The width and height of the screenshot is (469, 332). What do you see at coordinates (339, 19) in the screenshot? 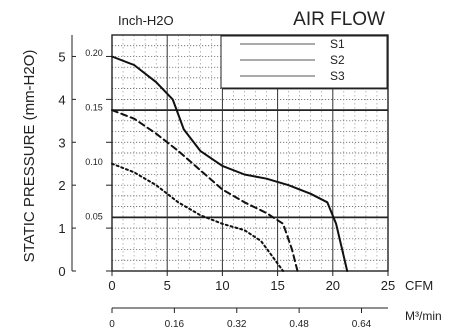
I see `chart-title: AIR FLOW` at bounding box center [339, 19].